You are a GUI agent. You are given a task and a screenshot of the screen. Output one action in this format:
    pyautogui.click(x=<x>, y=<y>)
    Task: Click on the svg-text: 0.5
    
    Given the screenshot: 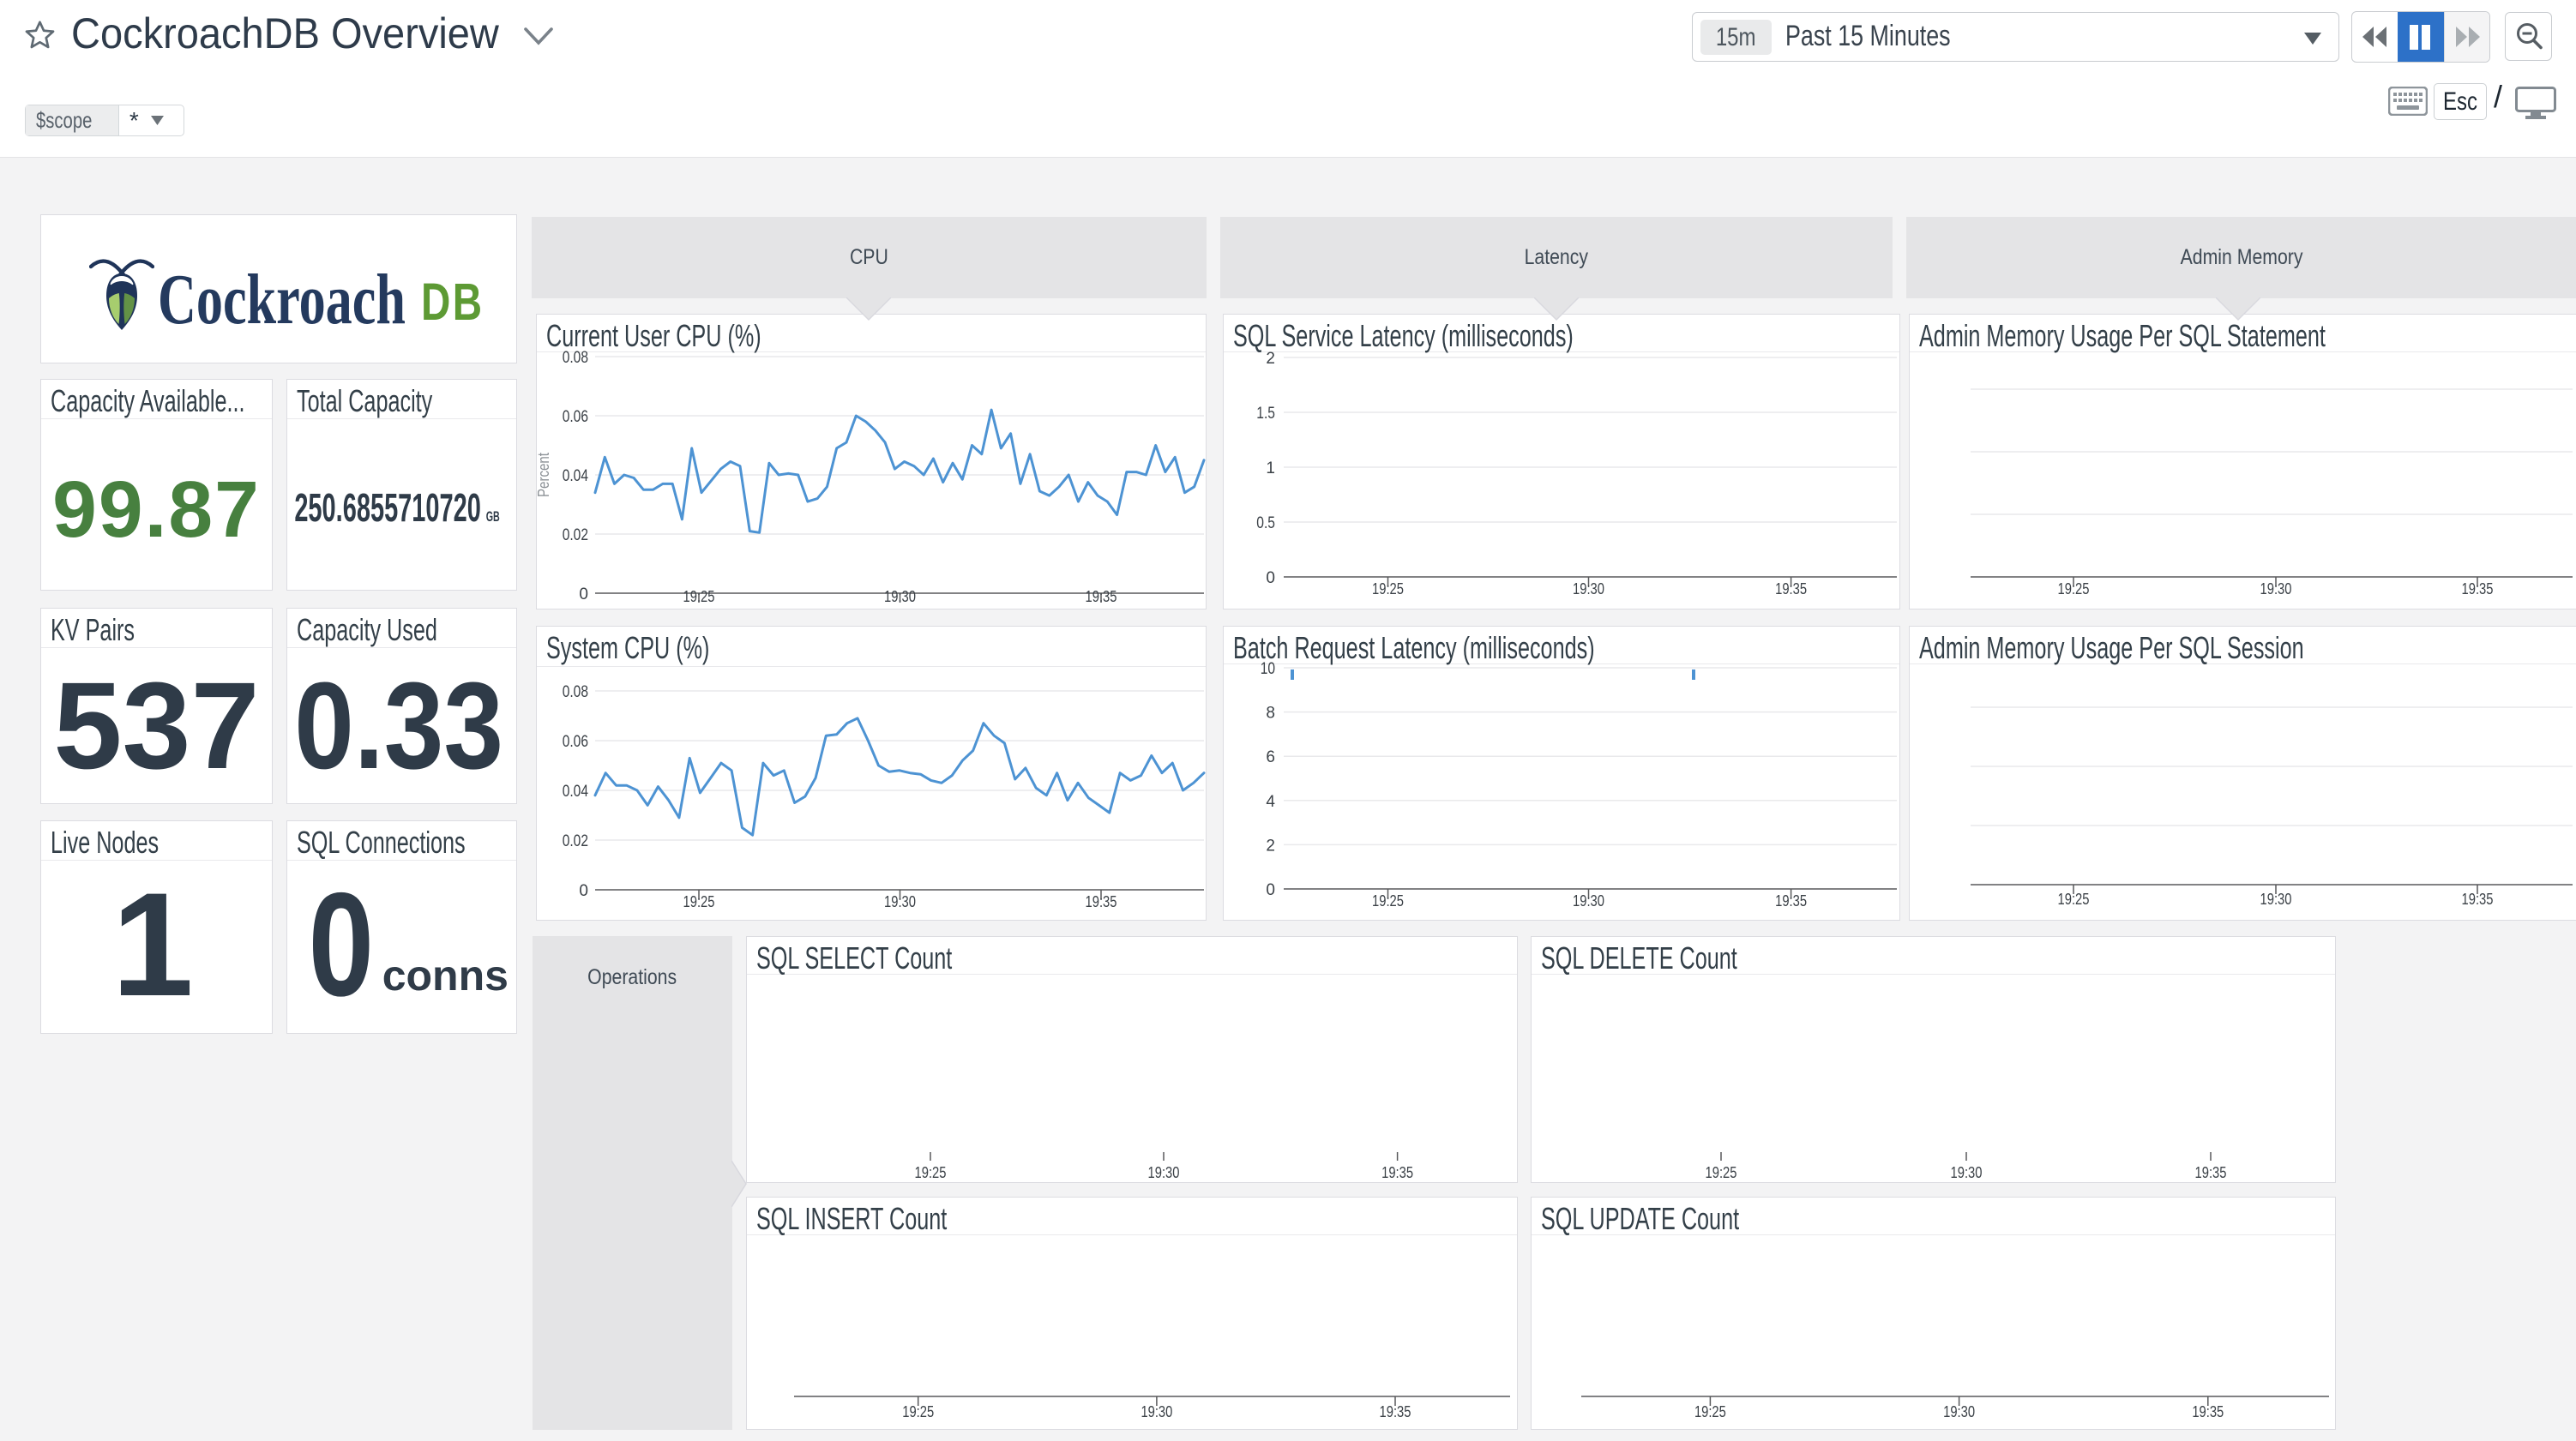 What is the action you would take?
    pyautogui.click(x=1265, y=523)
    